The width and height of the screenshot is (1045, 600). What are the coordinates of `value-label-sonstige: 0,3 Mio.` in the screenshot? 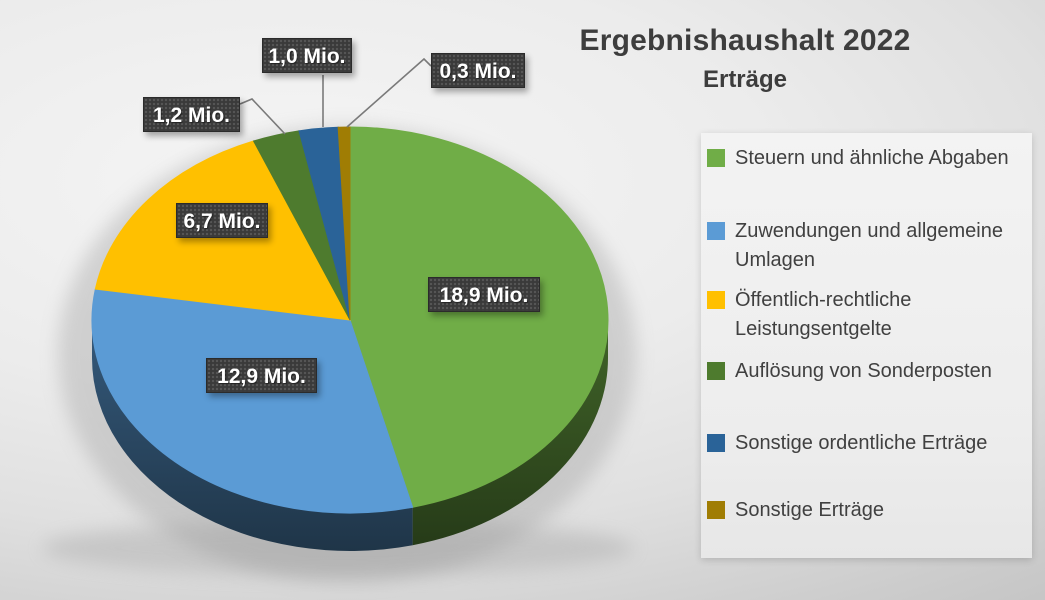 It's located at (478, 70).